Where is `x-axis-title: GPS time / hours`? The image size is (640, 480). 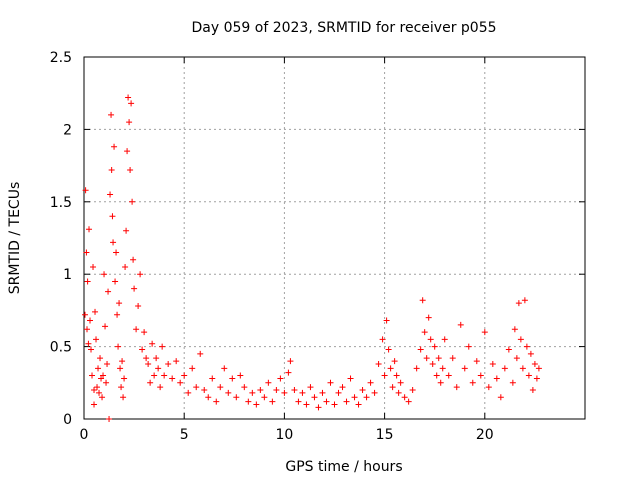 x-axis-title: GPS time / hours is located at coordinates (343, 467).